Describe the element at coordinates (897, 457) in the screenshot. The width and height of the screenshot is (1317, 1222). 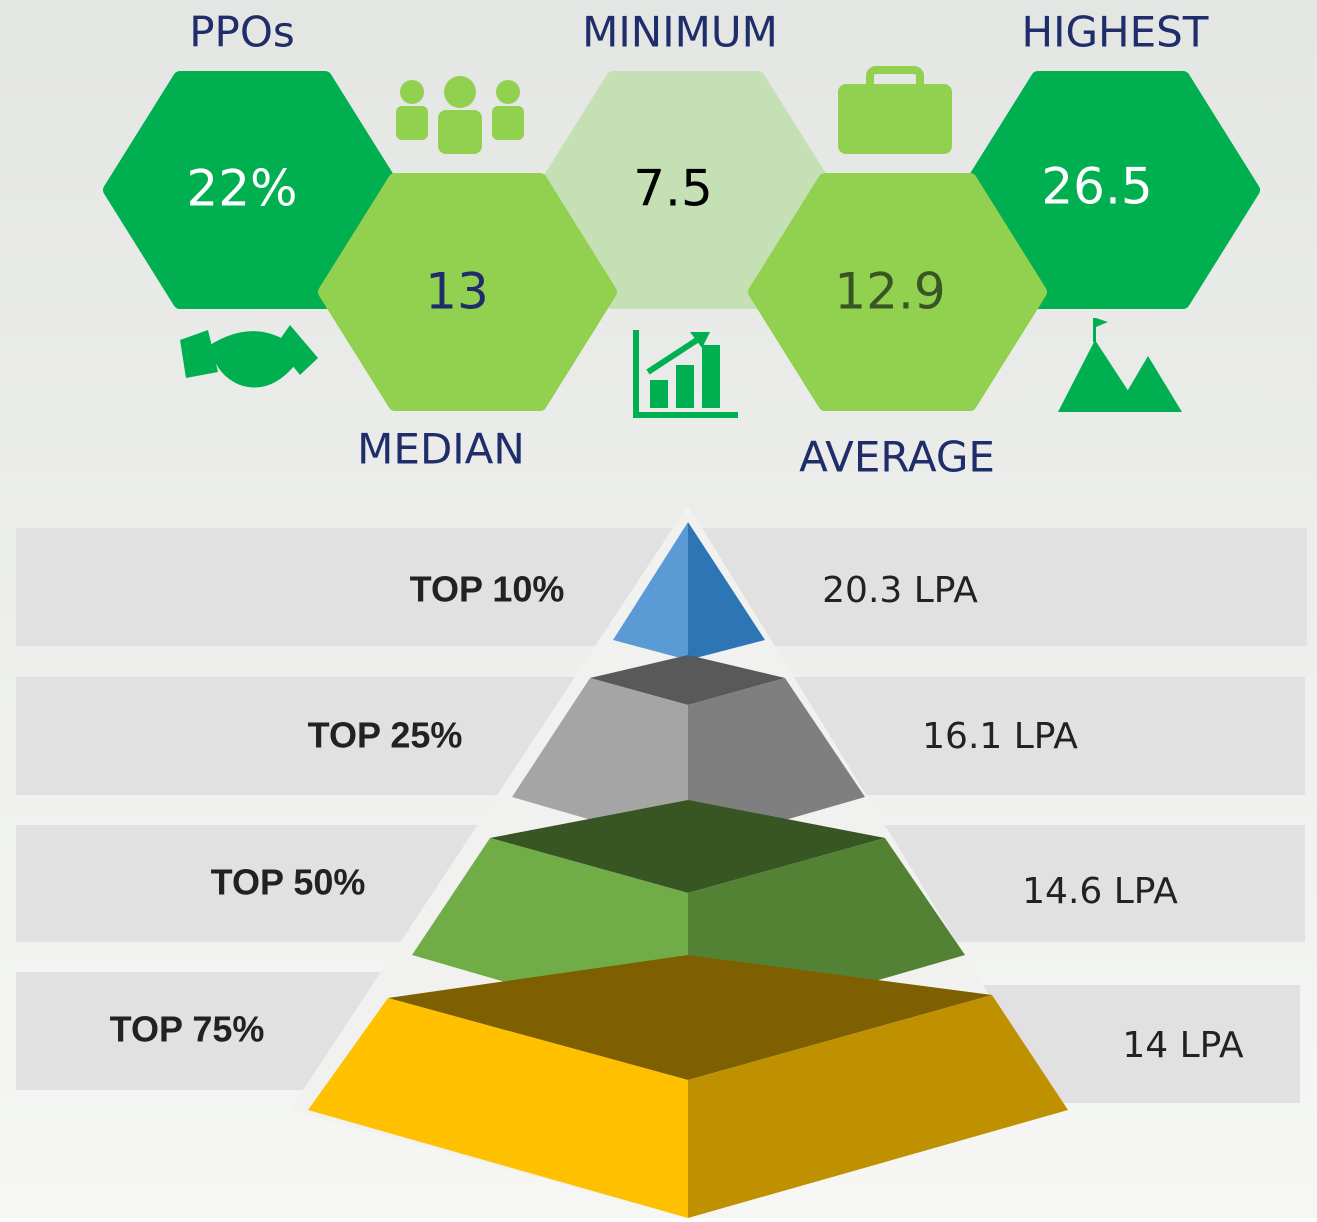
I see `stat-label: AVERAGE` at that location.